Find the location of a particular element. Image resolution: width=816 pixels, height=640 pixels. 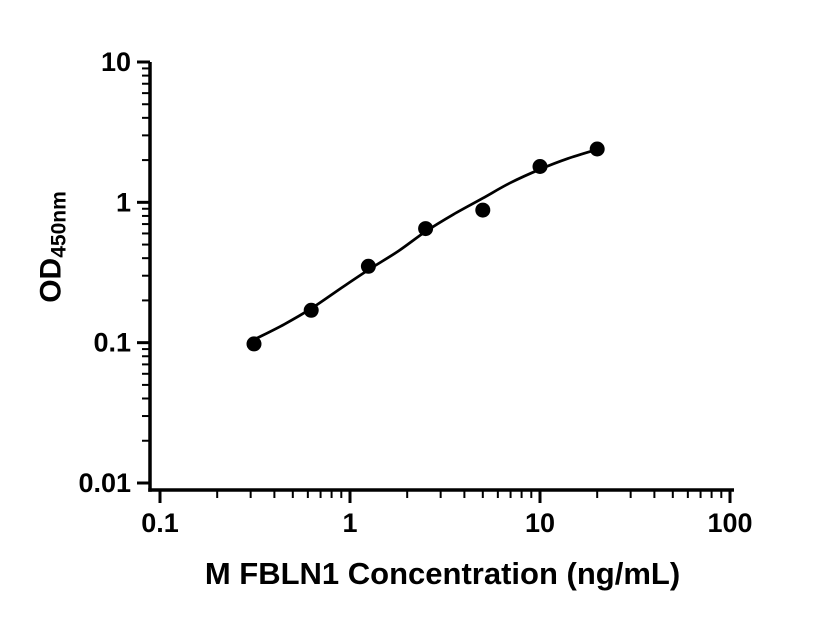

y-axis-title-subscript: 450nm is located at coordinates (59, 224).